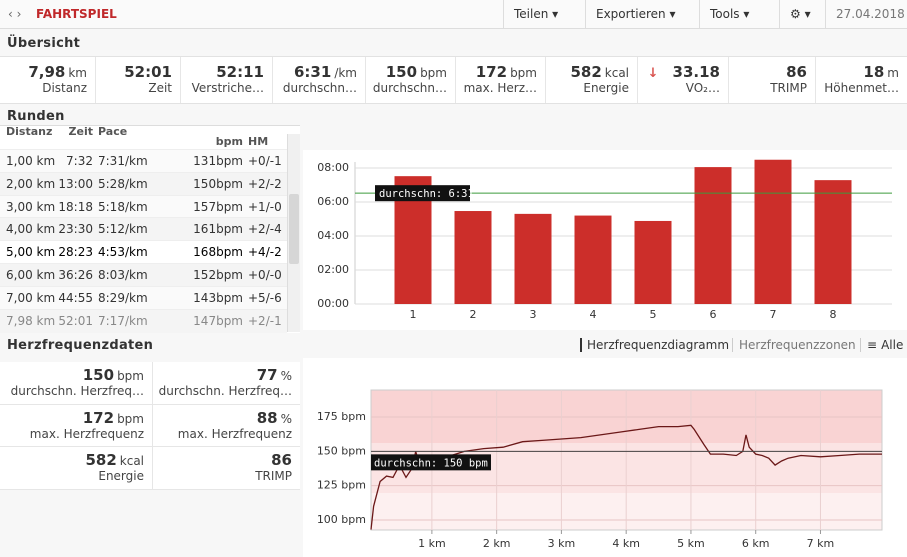 This screenshot has height=557, width=907. I want to click on lap-row: 1,00 km 7:32 7:31/km 131bpm +0/-1, so click(143, 161).